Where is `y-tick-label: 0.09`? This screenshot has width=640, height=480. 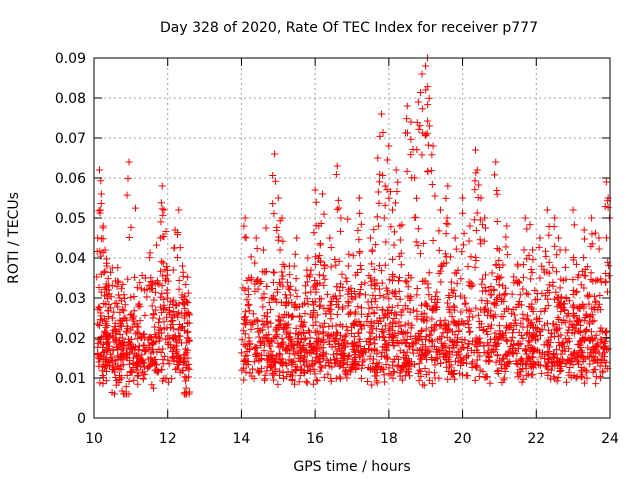 y-tick-label: 0.09 is located at coordinates (70, 59).